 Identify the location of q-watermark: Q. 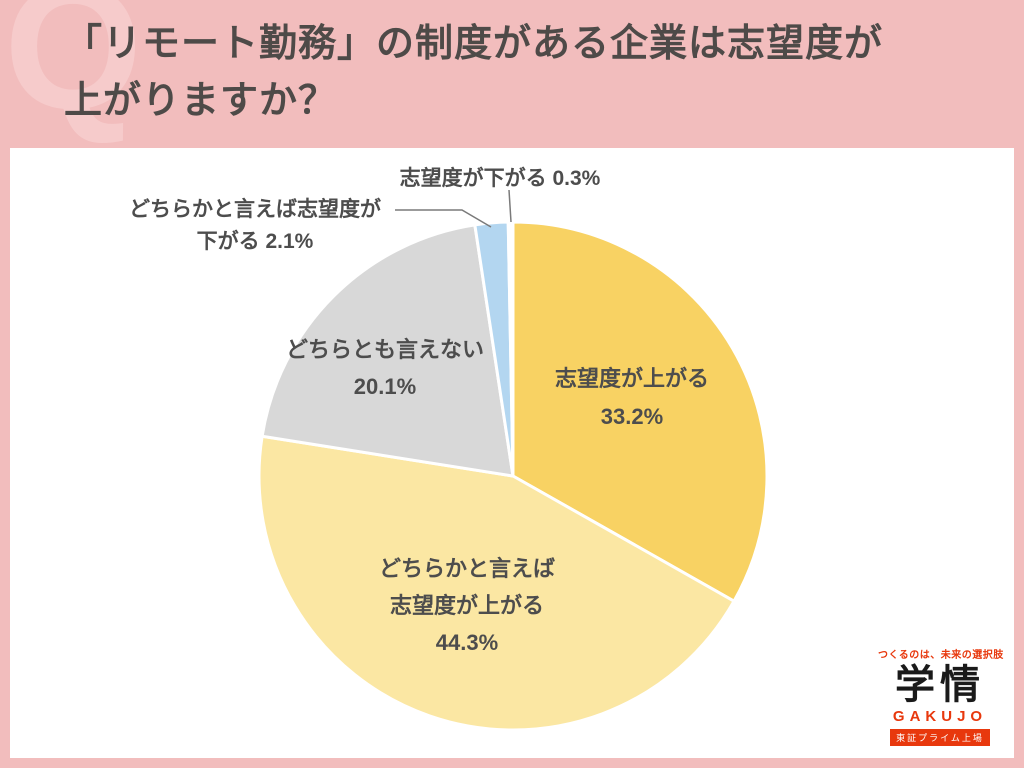
(73, 73).